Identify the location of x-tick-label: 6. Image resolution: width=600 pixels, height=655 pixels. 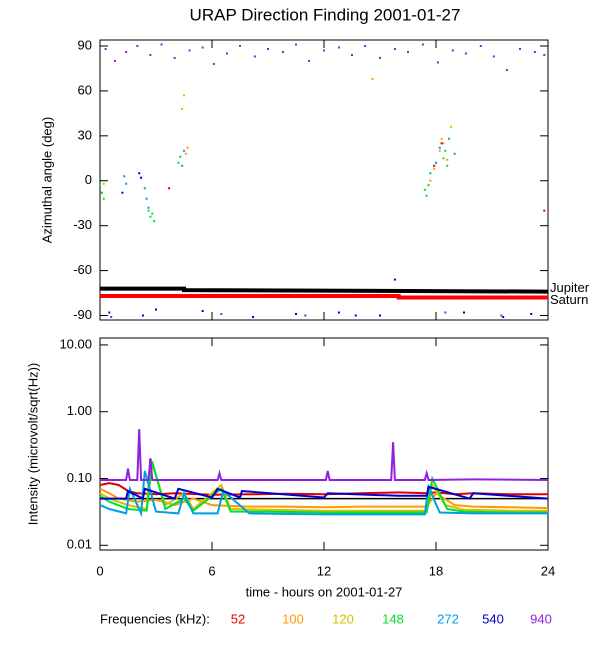
(211, 570).